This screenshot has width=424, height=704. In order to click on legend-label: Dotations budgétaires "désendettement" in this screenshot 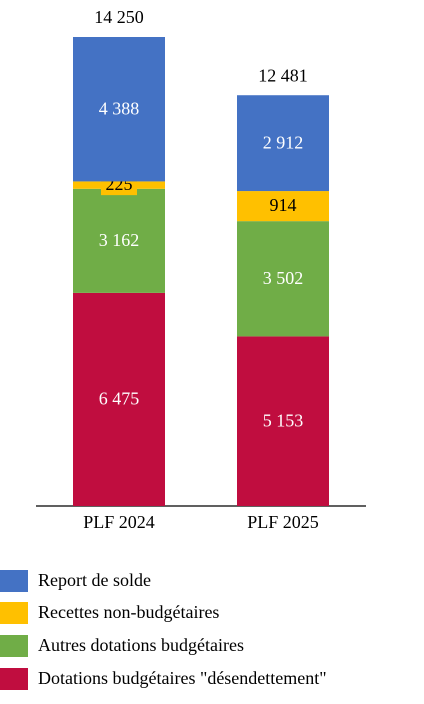, I will do `click(182, 678)`.